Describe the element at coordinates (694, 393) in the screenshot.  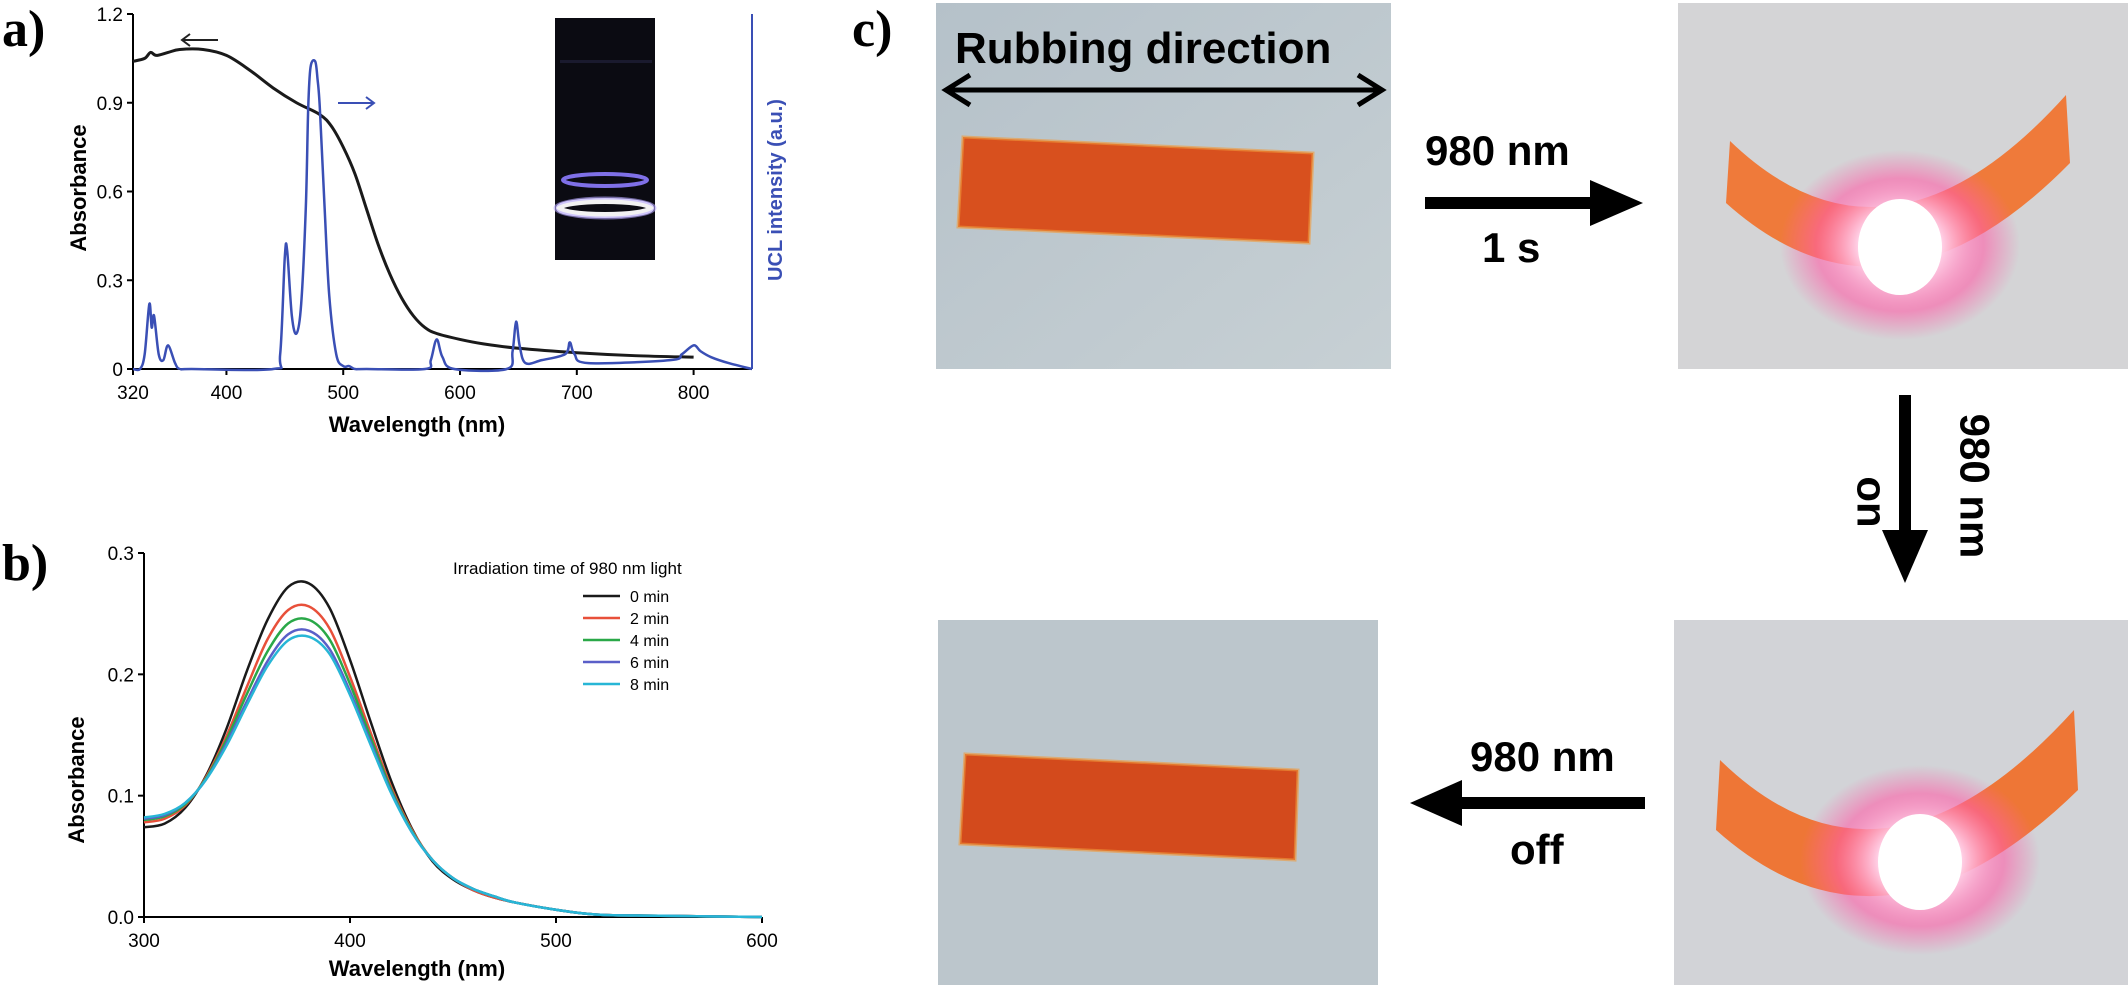
I see `a-x-tick-label: 800` at that location.